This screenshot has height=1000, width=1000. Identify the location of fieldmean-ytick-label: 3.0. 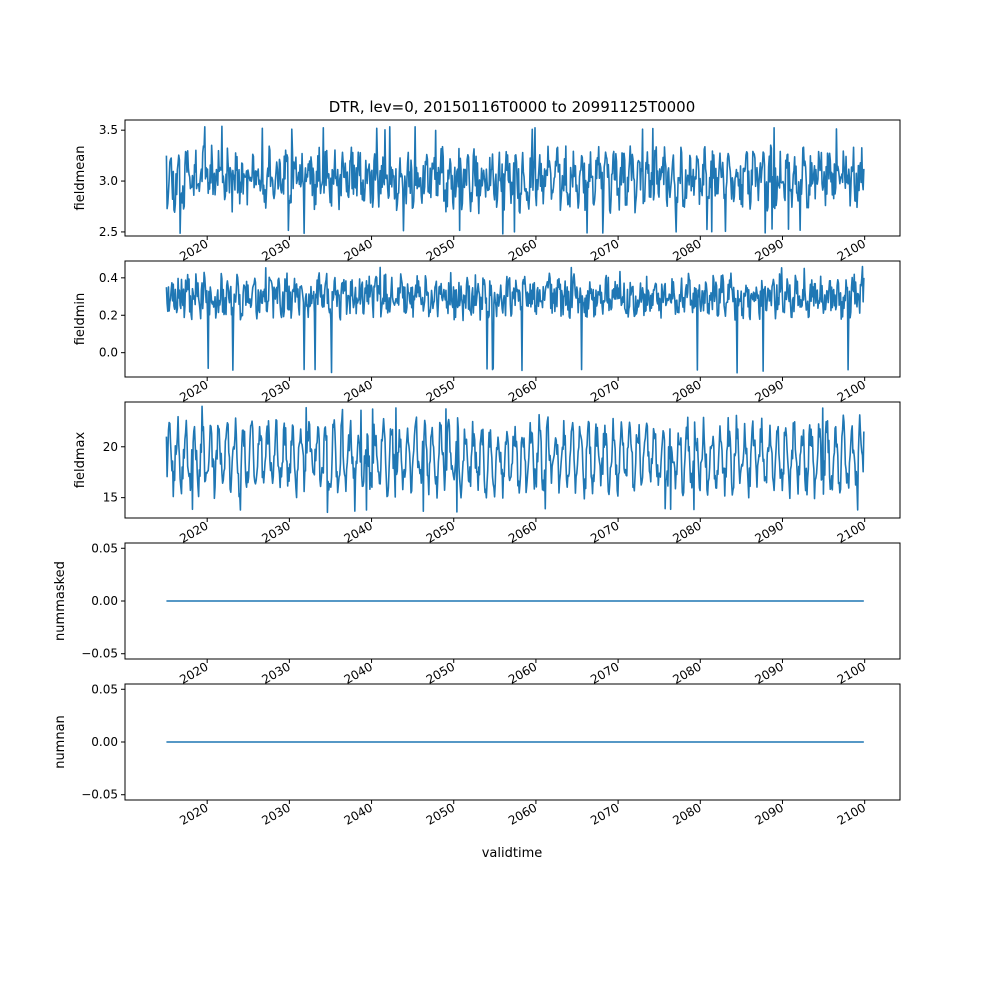
(108, 181).